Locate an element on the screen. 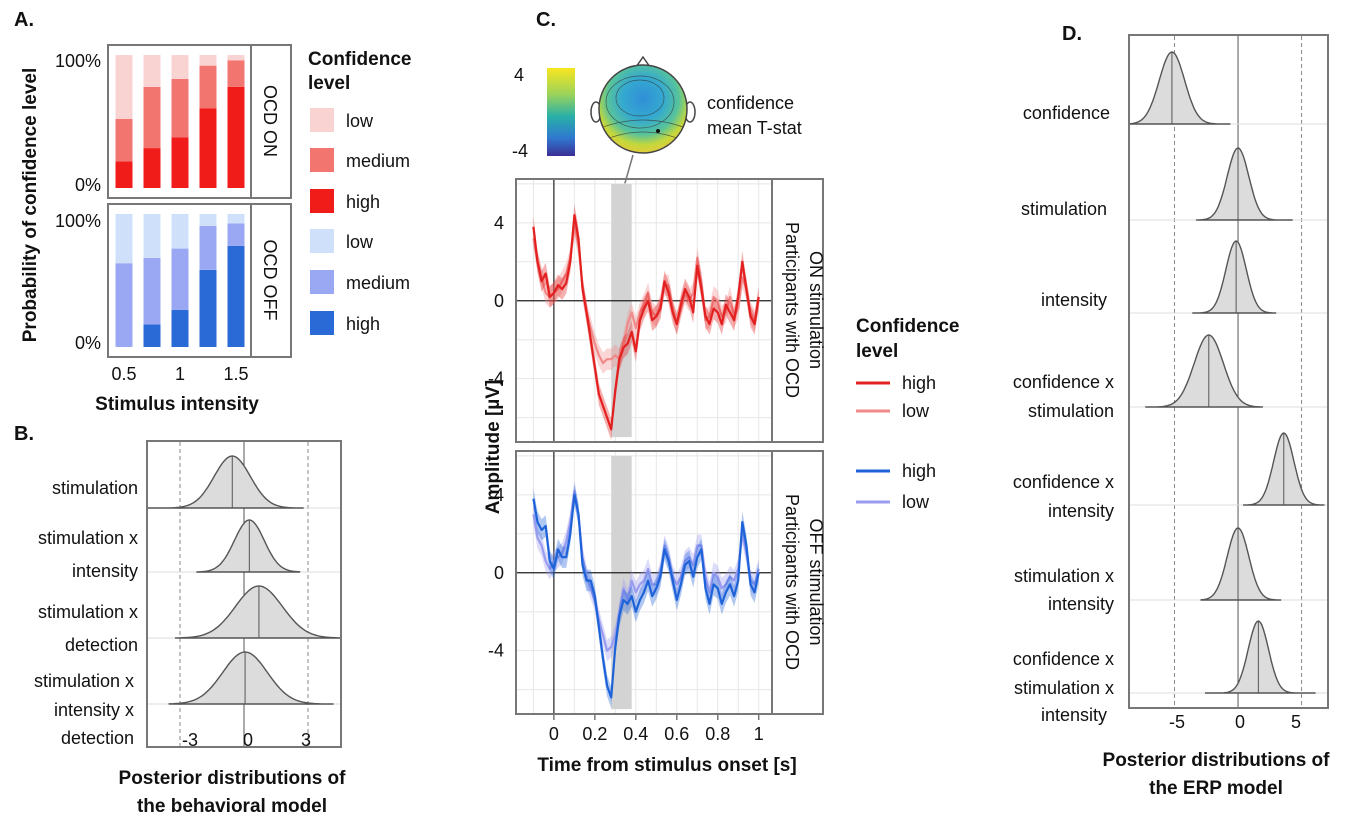 This screenshot has height=823, width=1355. panel-label-d: D. is located at coordinates (1072, 34).